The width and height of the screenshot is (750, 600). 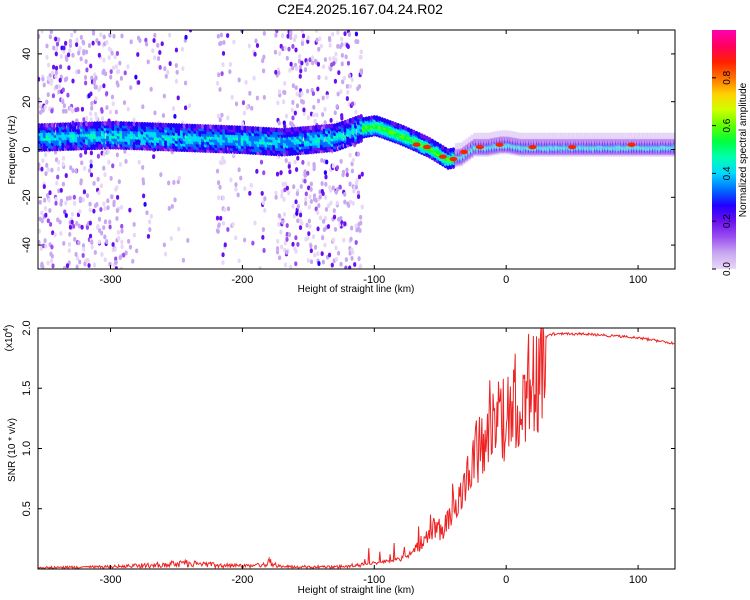 I want to click on y-tick-label: 40, so click(x=27, y=54).